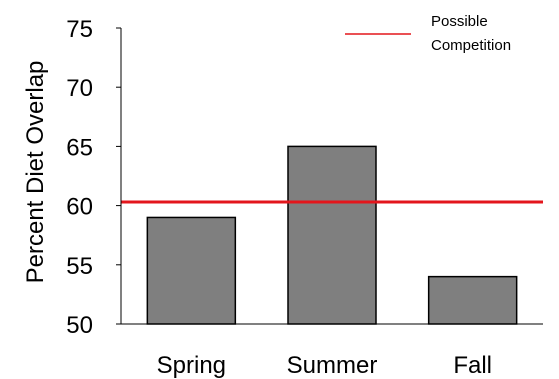 The width and height of the screenshot is (559, 379). Describe the element at coordinates (428, 33) in the screenshot. I see `legend: Possible Competition` at that location.